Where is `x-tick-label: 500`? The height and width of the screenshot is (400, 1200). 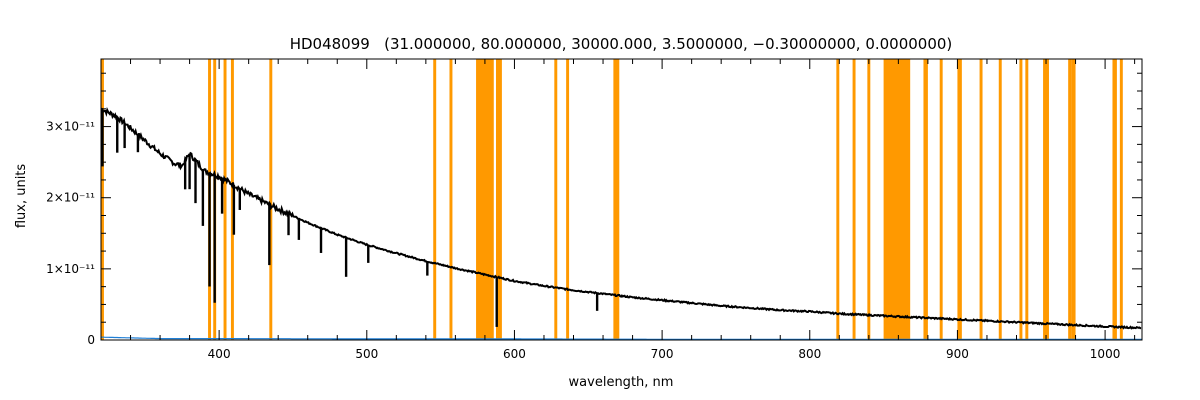
x-tick-label: 500 is located at coordinates (366, 354).